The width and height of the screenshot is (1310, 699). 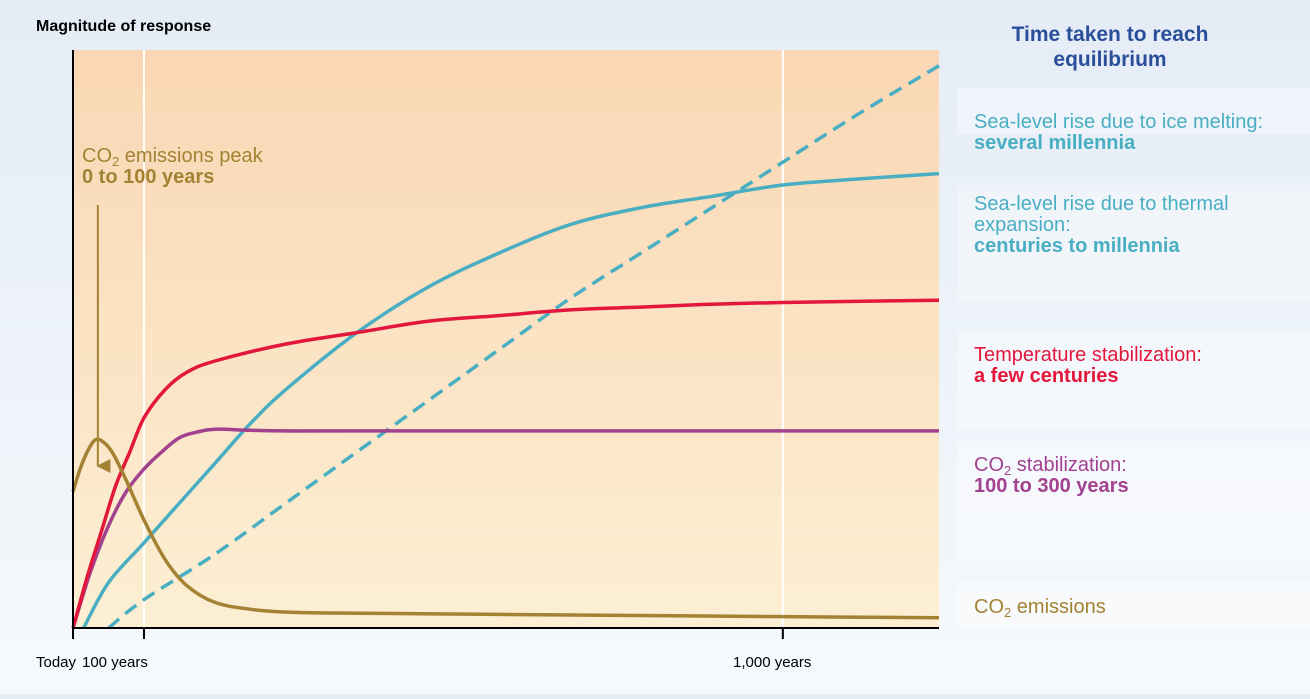 I want to click on x-tick-label: Today, so click(x=56, y=662).